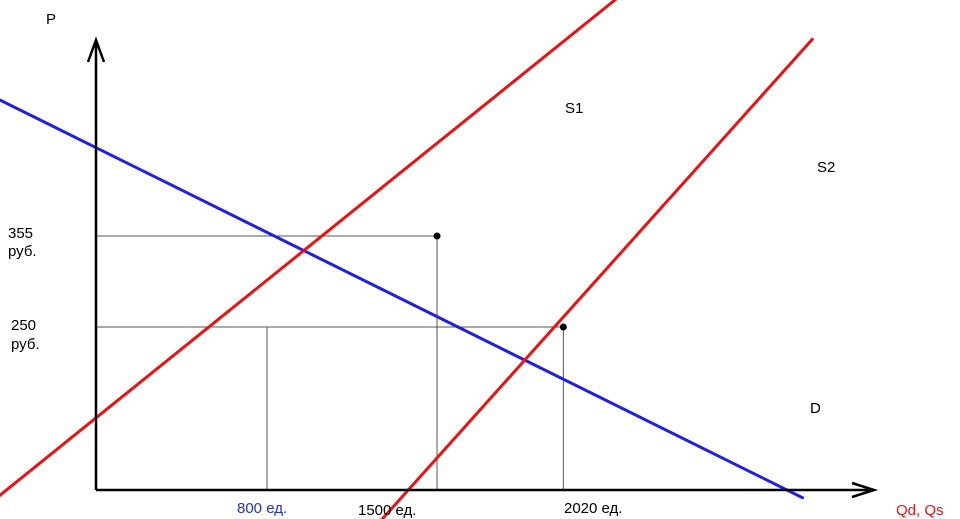 This screenshot has height=519, width=960. Describe the element at coordinates (563, 327) in the screenshot. I see `equilibrium-point-2020` at that location.